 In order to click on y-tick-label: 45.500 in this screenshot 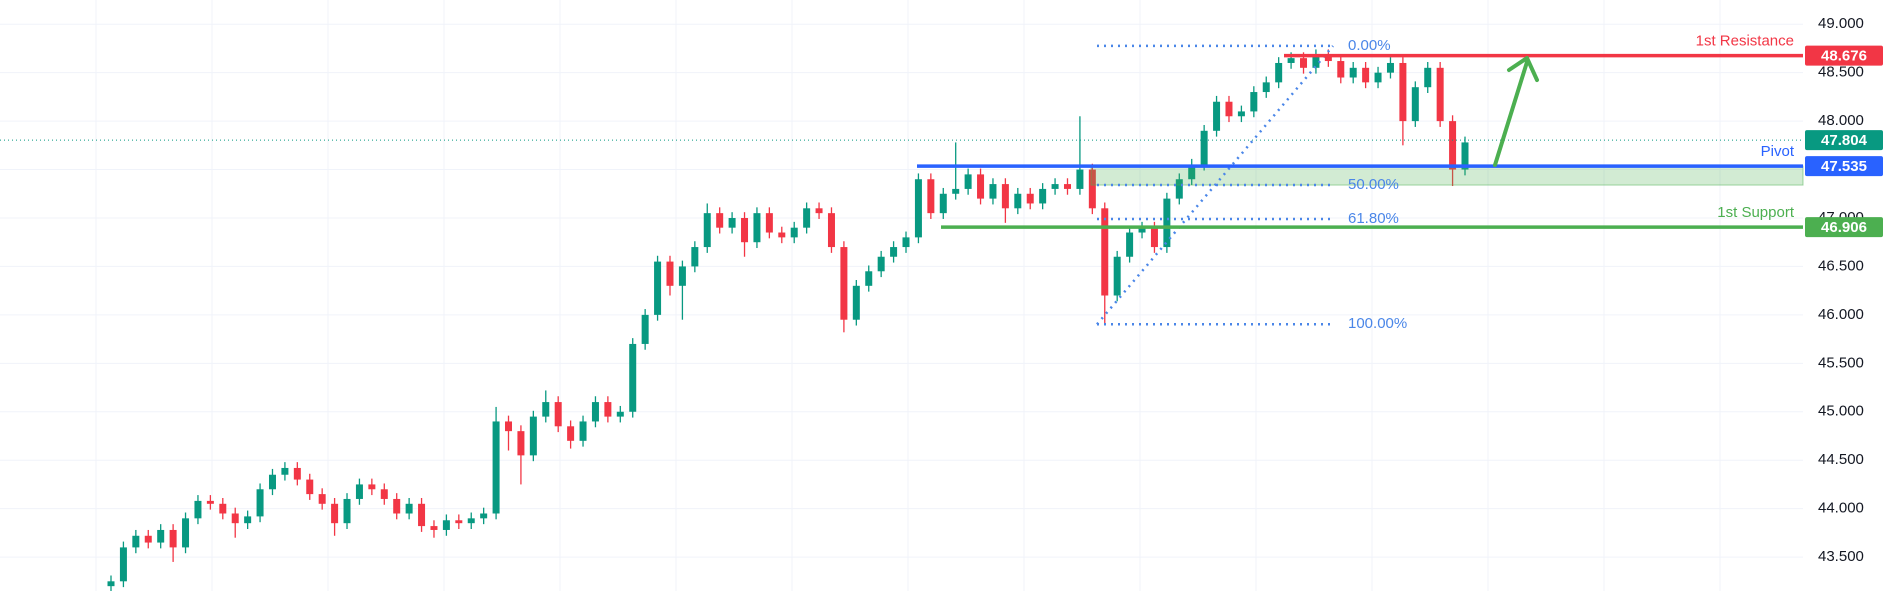, I will do `click(1841, 362)`.